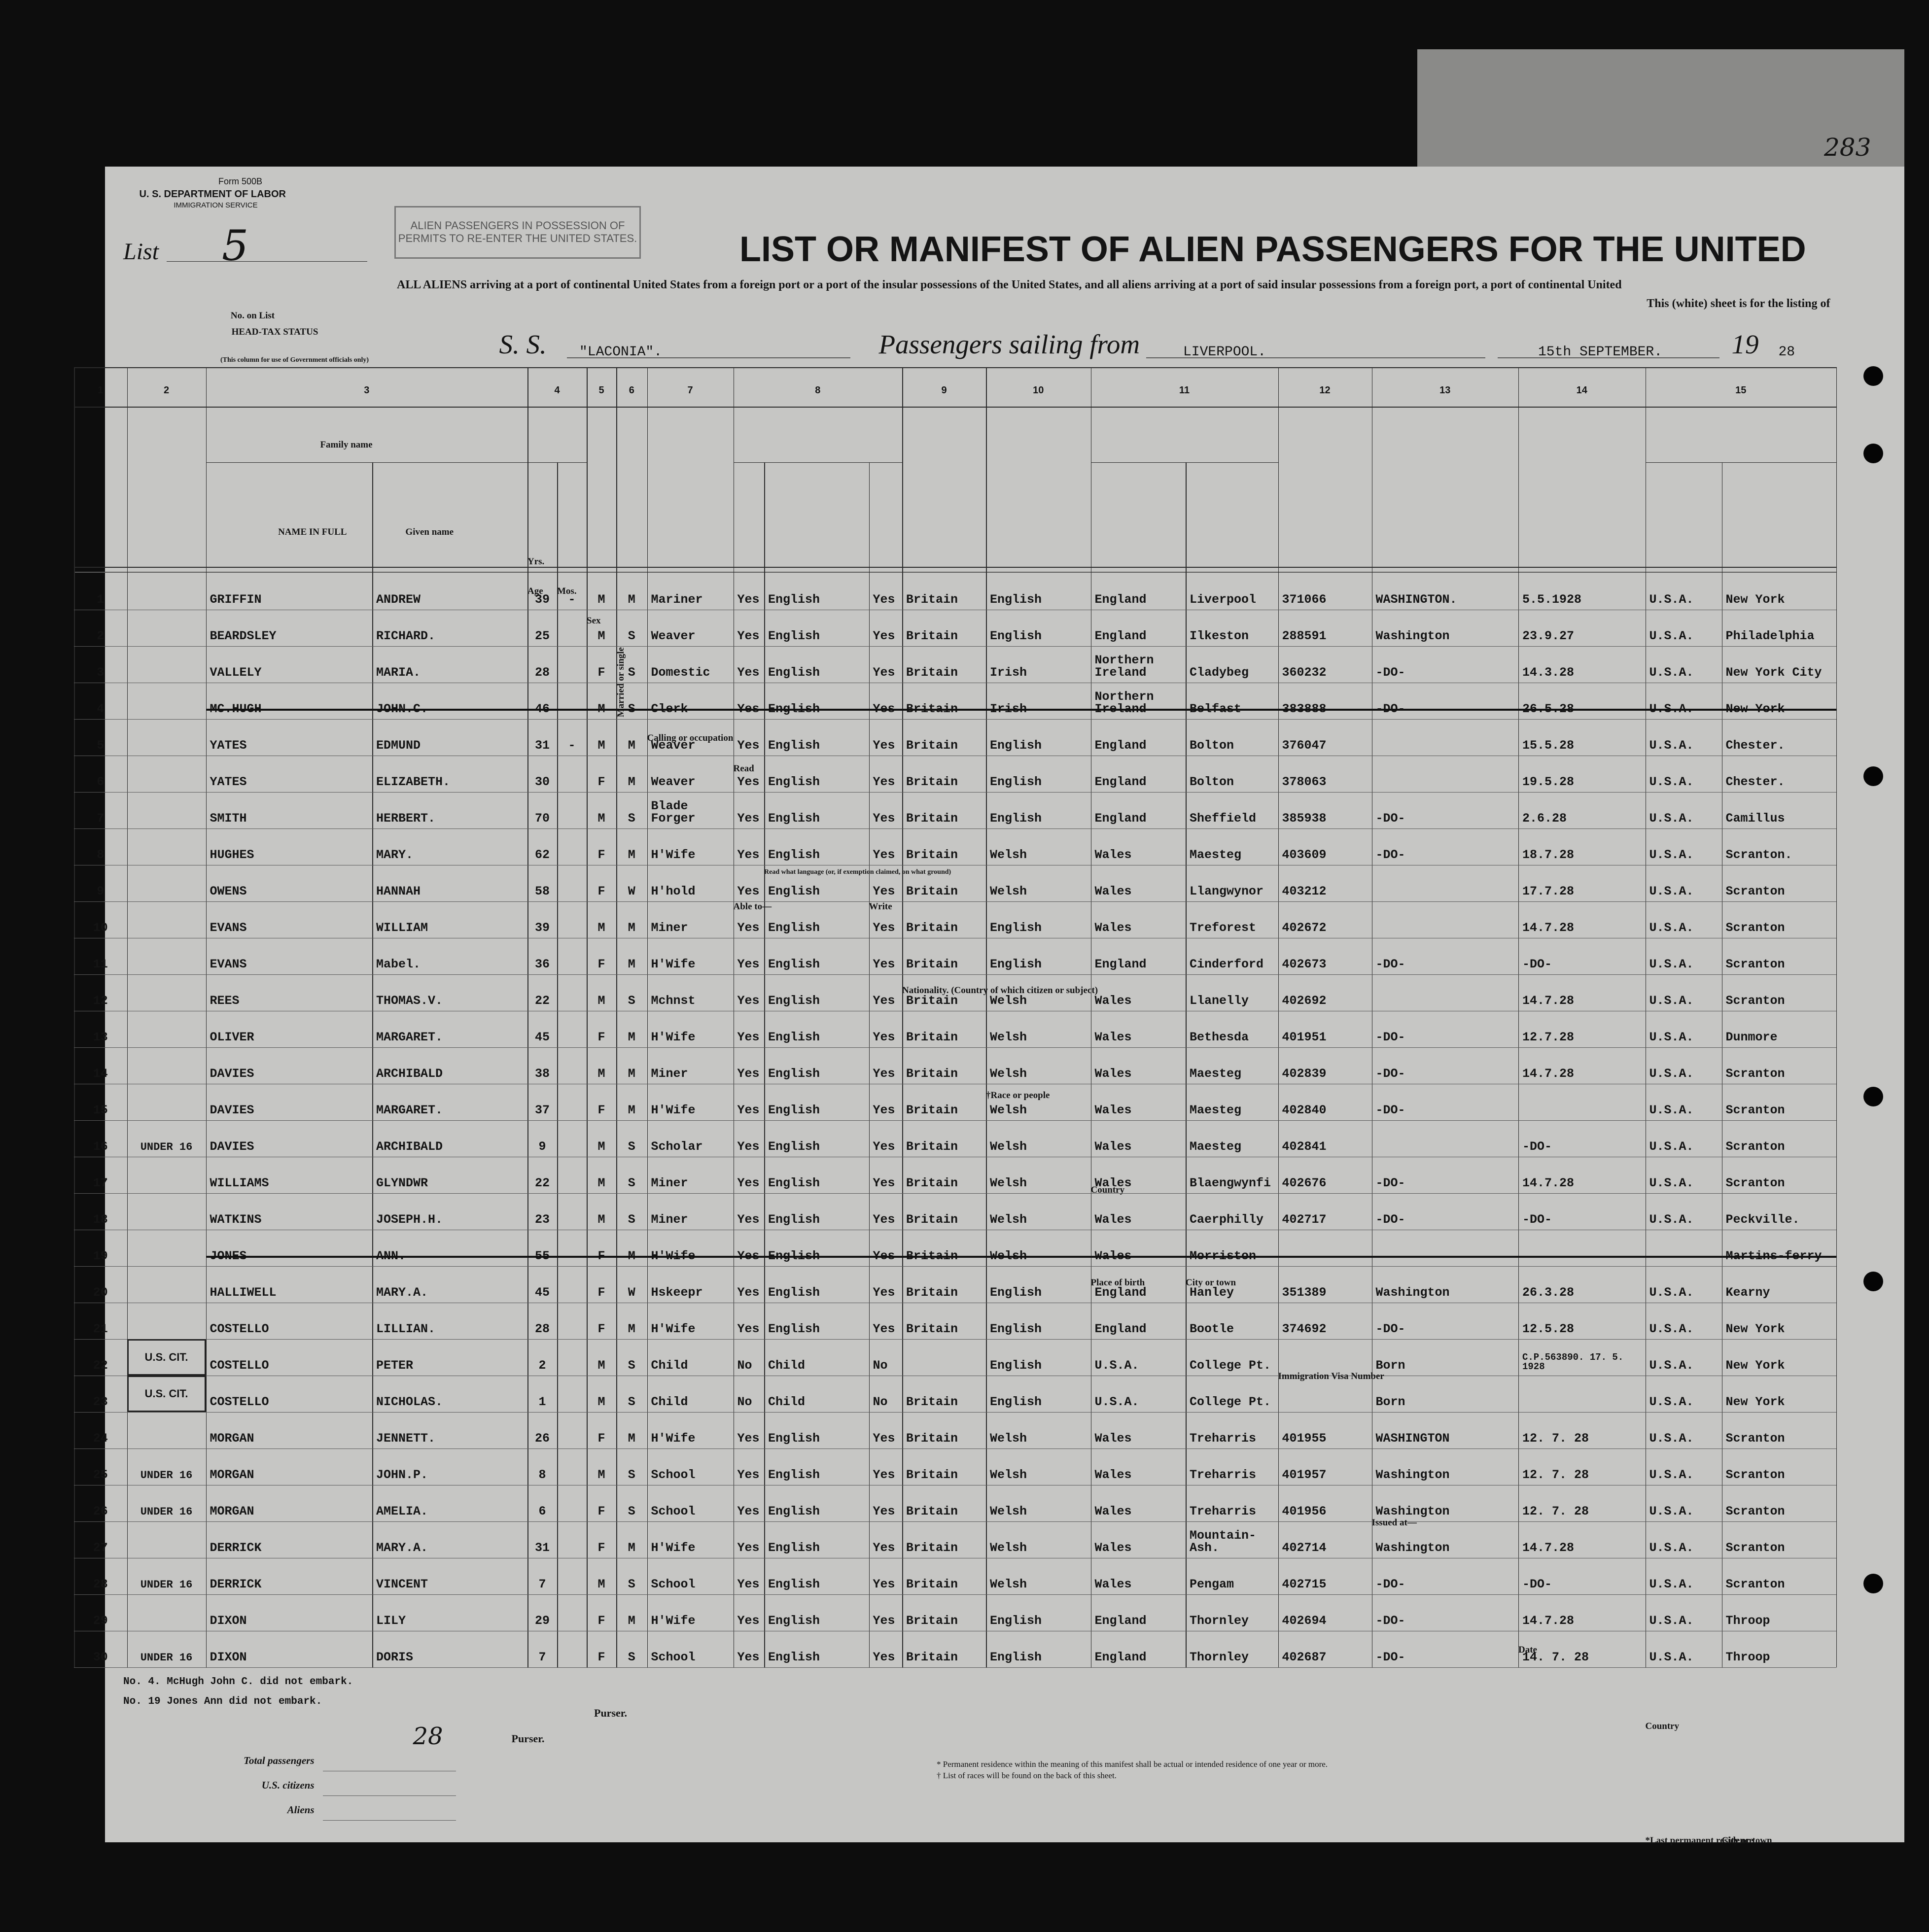 The height and width of the screenshot is (1932, 1929). I want to click on list-label: List, so click(141, 252).